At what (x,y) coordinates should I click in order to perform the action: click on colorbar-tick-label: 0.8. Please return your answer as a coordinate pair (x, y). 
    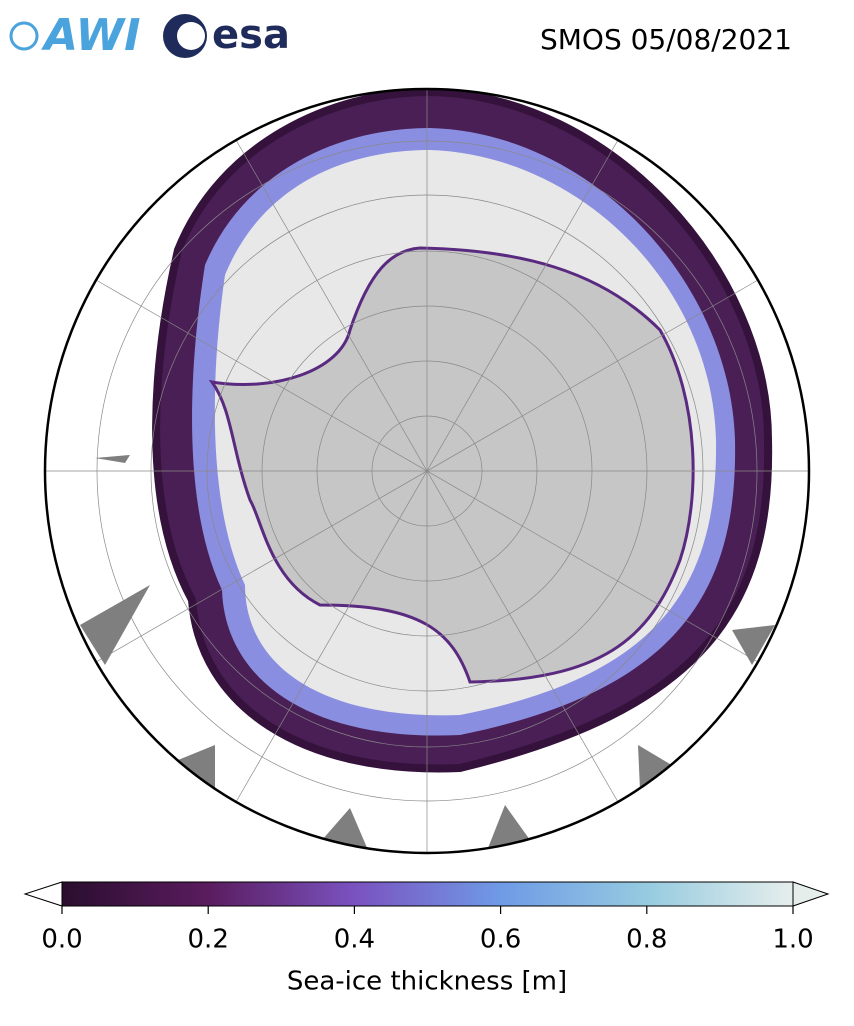
    Looking at the image, I should click on (646, 940).